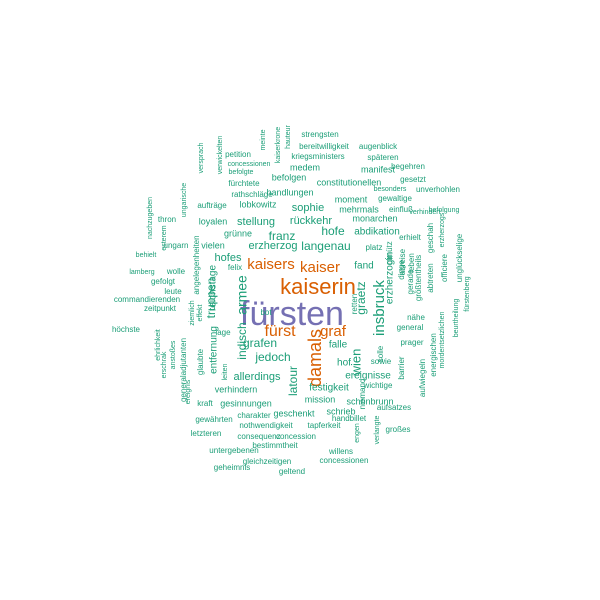 The width and height of the screenshot is (600, 600). What do you see at coordinates (260, 343) in the screenshot?
I see `word-grafen: grafen` at bounding box center [260, 343].